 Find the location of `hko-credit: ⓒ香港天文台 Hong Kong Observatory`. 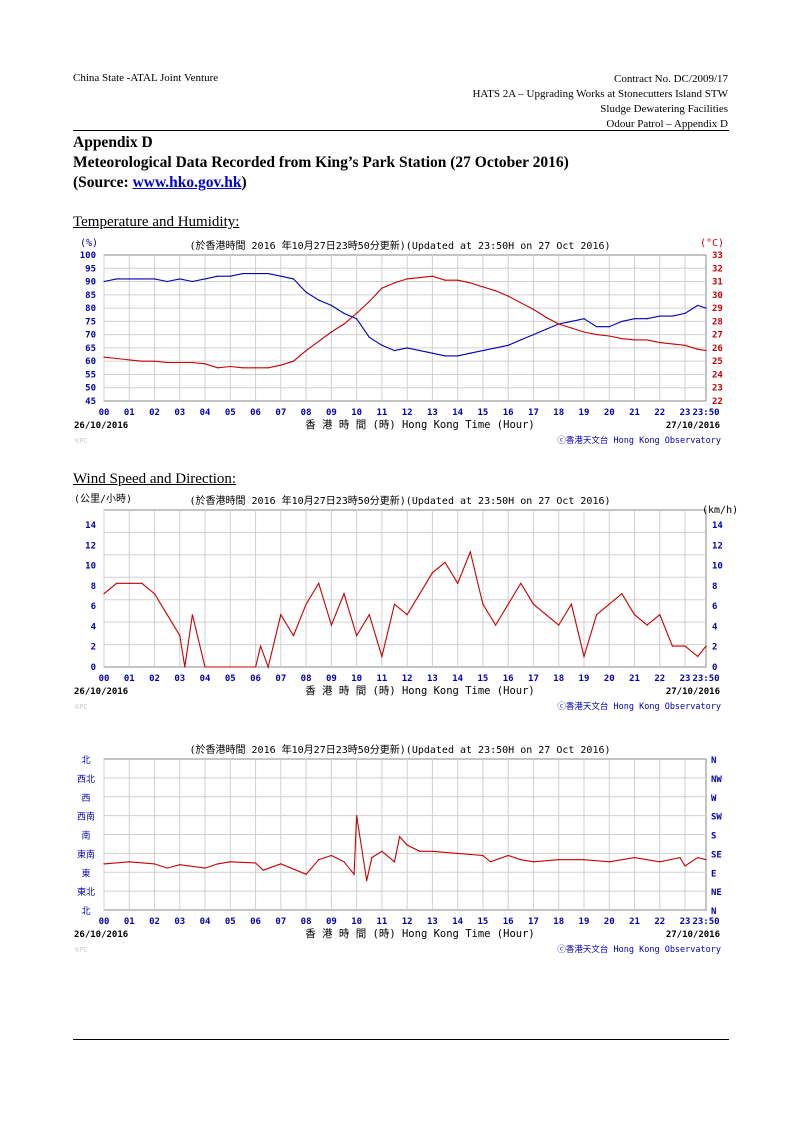

hko-credit: ⓒ香港天文台 Hong Kong Observatory is located at coordinates (639, 706).